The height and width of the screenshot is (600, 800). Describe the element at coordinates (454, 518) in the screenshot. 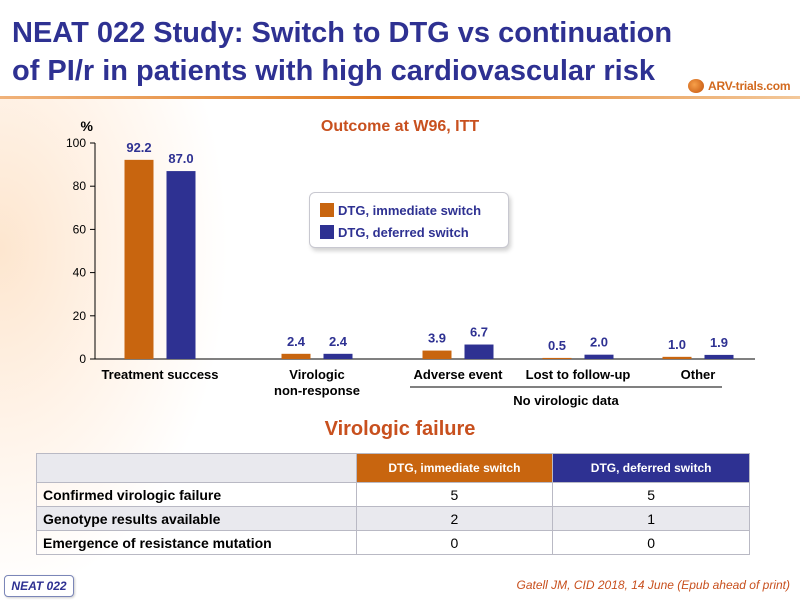

I see `cell-immediate: 2` at that location.